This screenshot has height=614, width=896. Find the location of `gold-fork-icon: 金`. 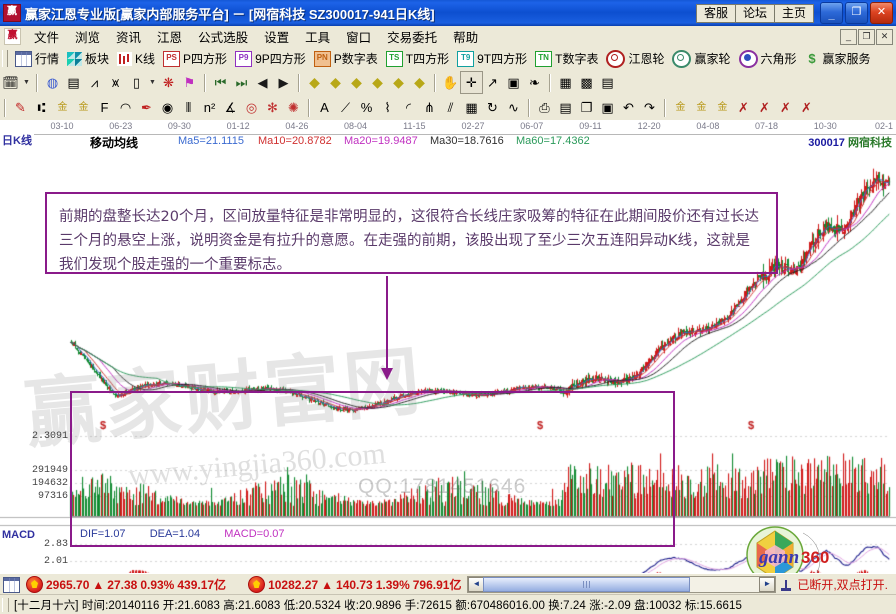

gold-fork-icon: 金 is located at coordinates (62, 107).